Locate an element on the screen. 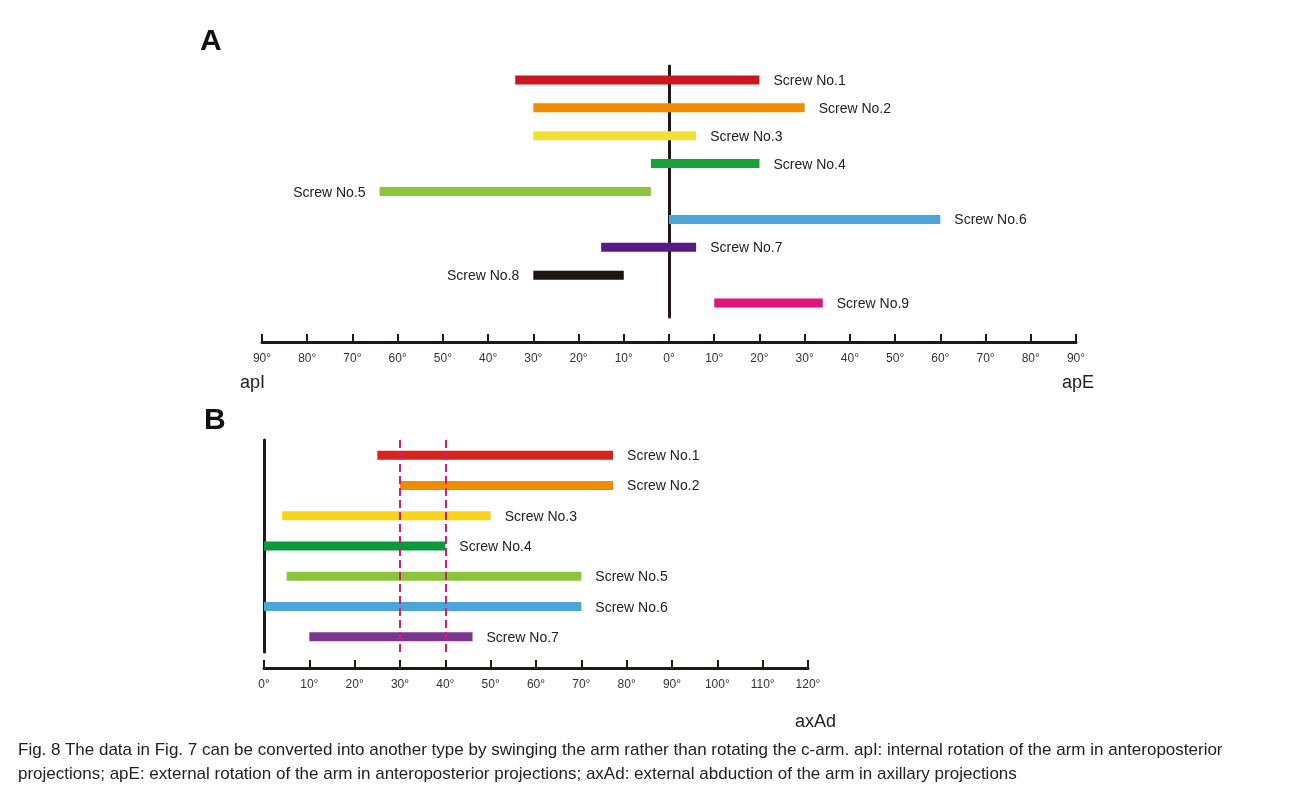 This screenshot has height=797, width=1293. x-tick-label: 120° is located at coordinates (808, 684).